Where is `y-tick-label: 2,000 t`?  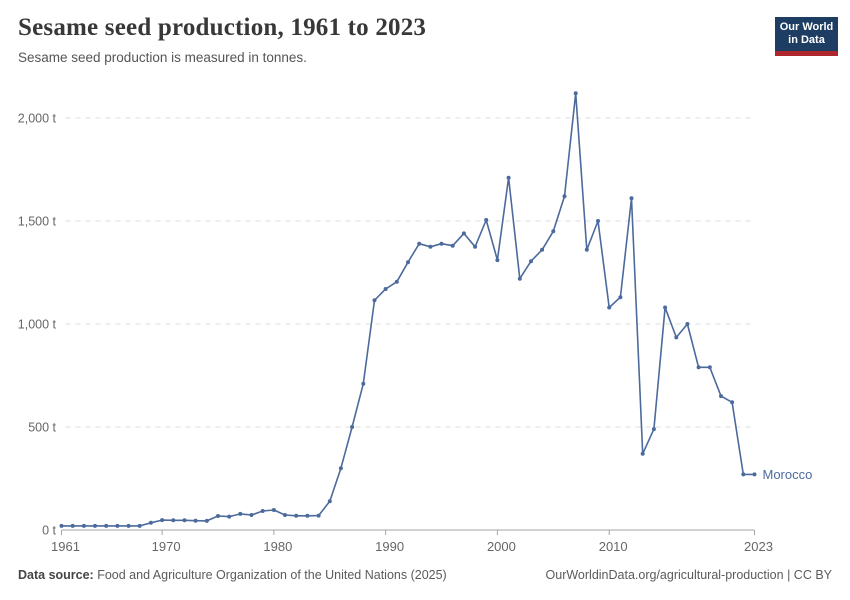
y-tick-label: 2,000 t is located at coordinates (37, 119).